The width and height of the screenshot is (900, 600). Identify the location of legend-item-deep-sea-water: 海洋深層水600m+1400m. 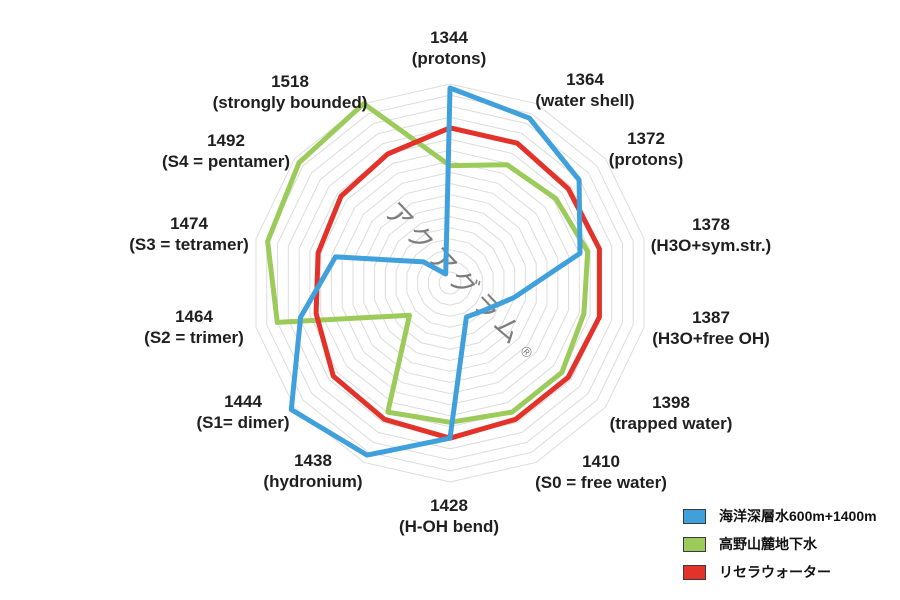
(780, 516).